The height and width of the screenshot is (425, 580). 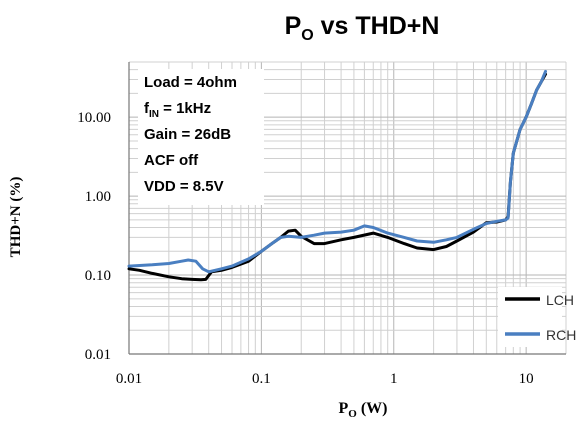 What do you see at coordinates (171, 160) in the screenshot?
I see `annotation-line: ACF off` at bounding box center [171, 160].